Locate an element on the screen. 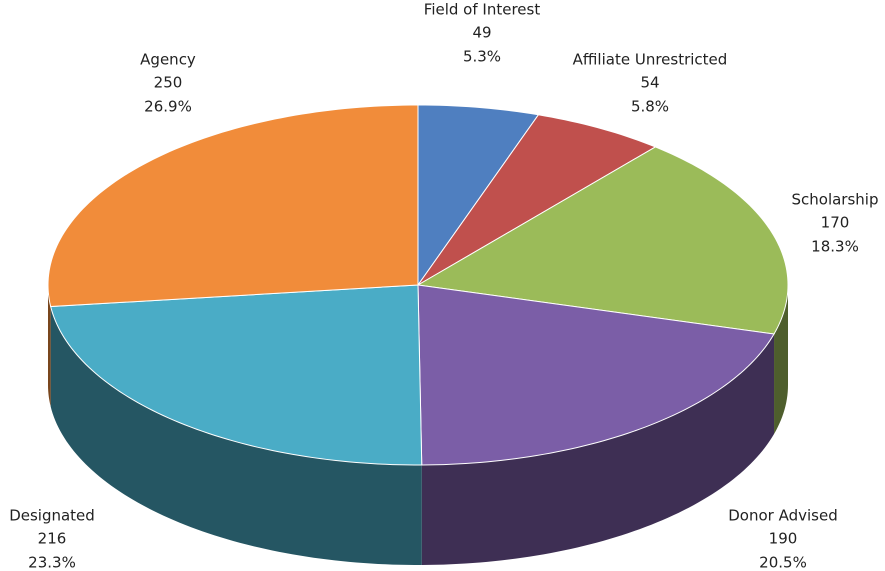  slice-value: 250 is located at coordinates (168, 83).